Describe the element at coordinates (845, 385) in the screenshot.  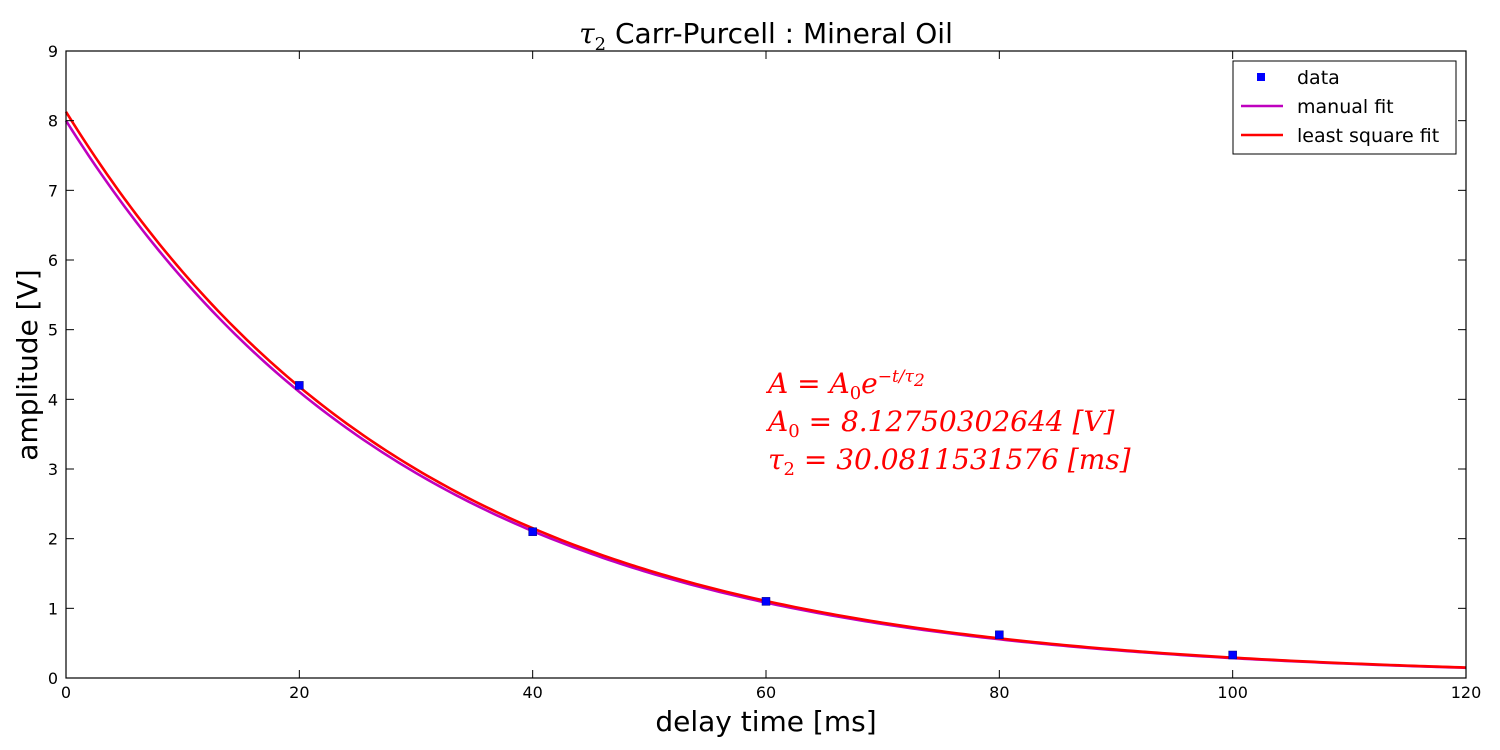
I see `annotation-equation: A = A0e−t/τ2` at that location.